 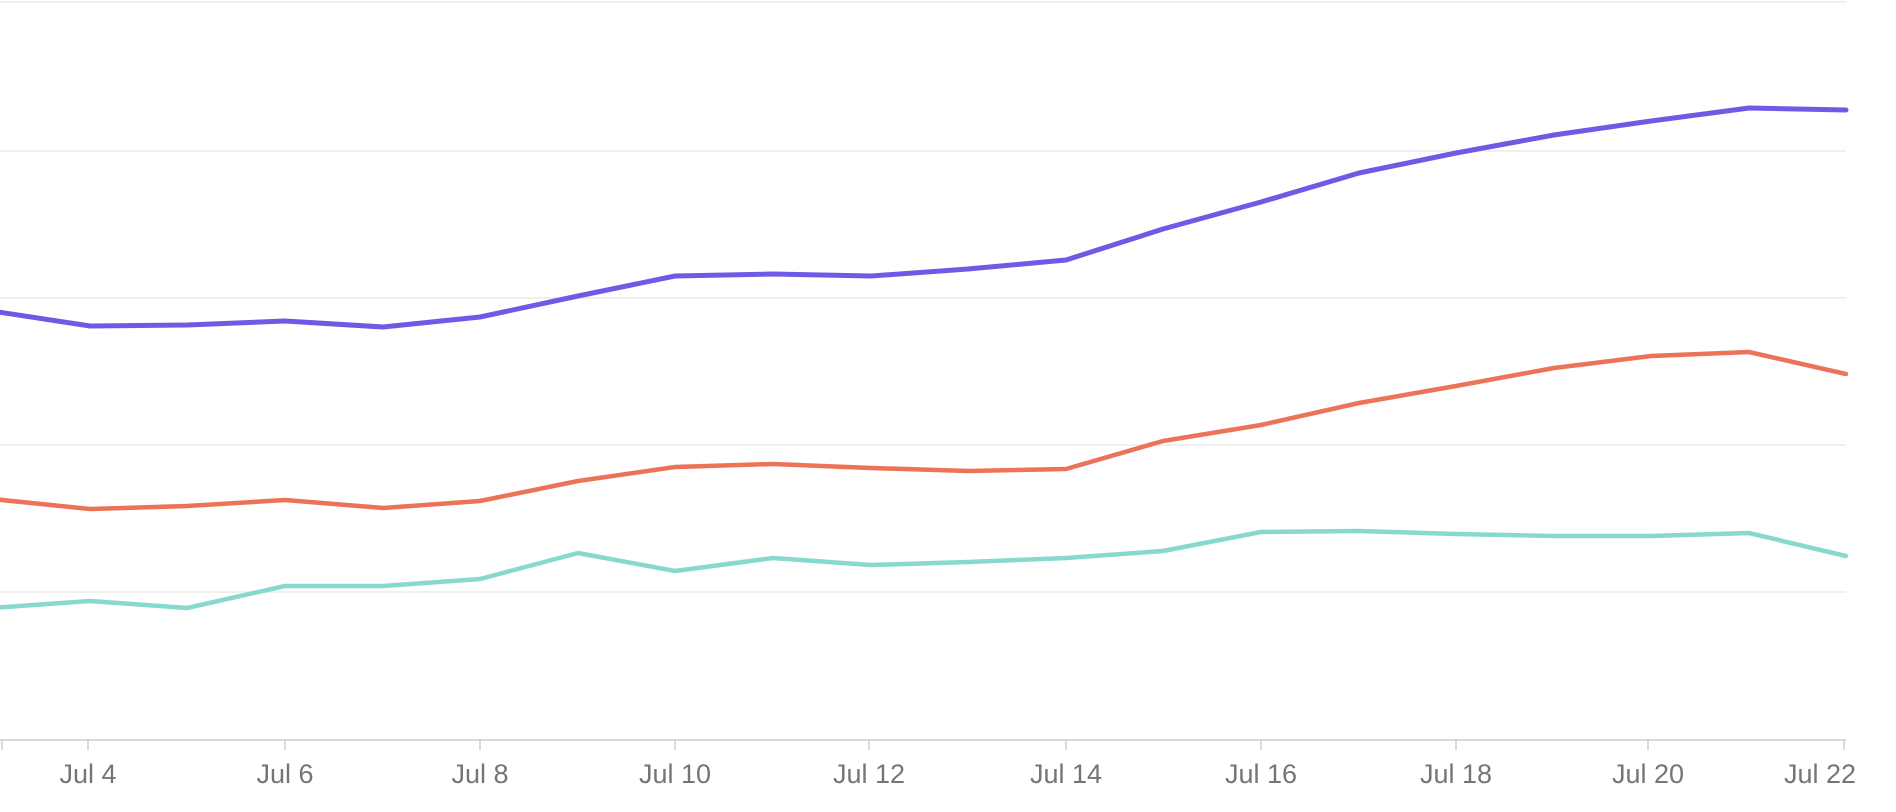 What do you see at coordinates (284, 774) in the screenshot?
I see `x-axis-tick-label: Jul 6` at bounding box center [284, 774].